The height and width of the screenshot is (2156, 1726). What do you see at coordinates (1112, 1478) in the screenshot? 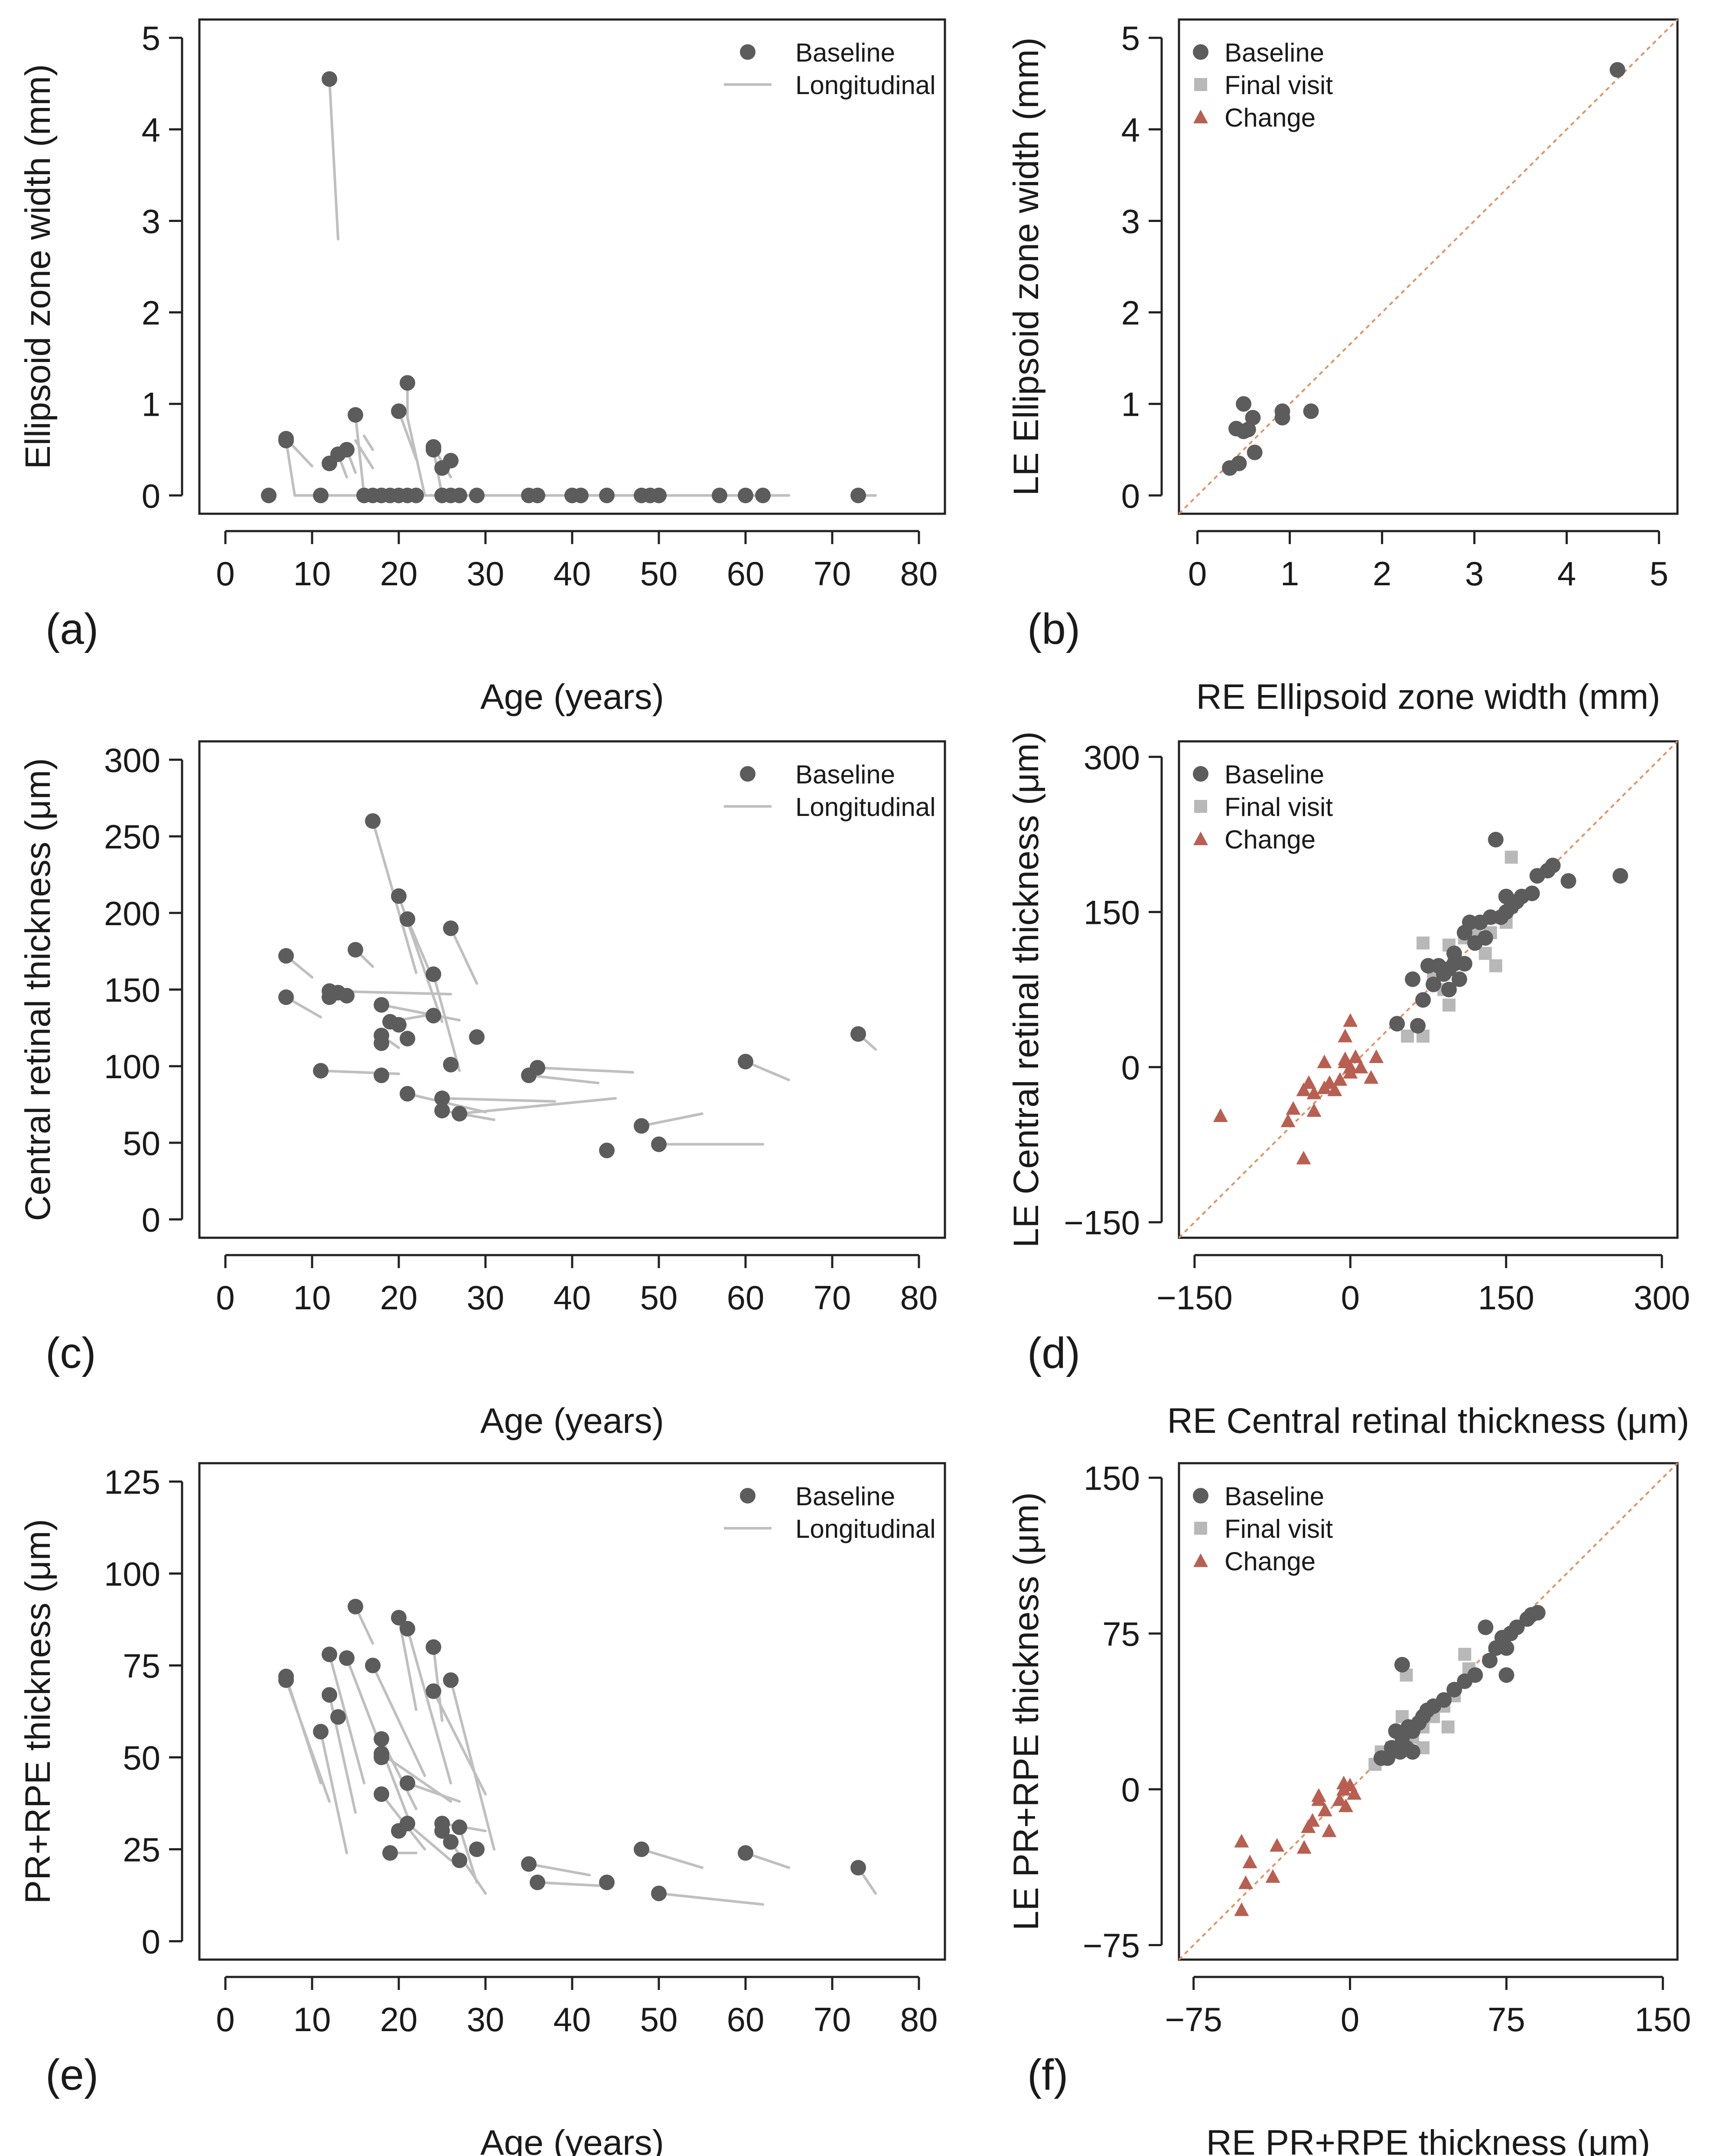
I see `y-tick-label: 150` at bounding box center [1112, 1478].